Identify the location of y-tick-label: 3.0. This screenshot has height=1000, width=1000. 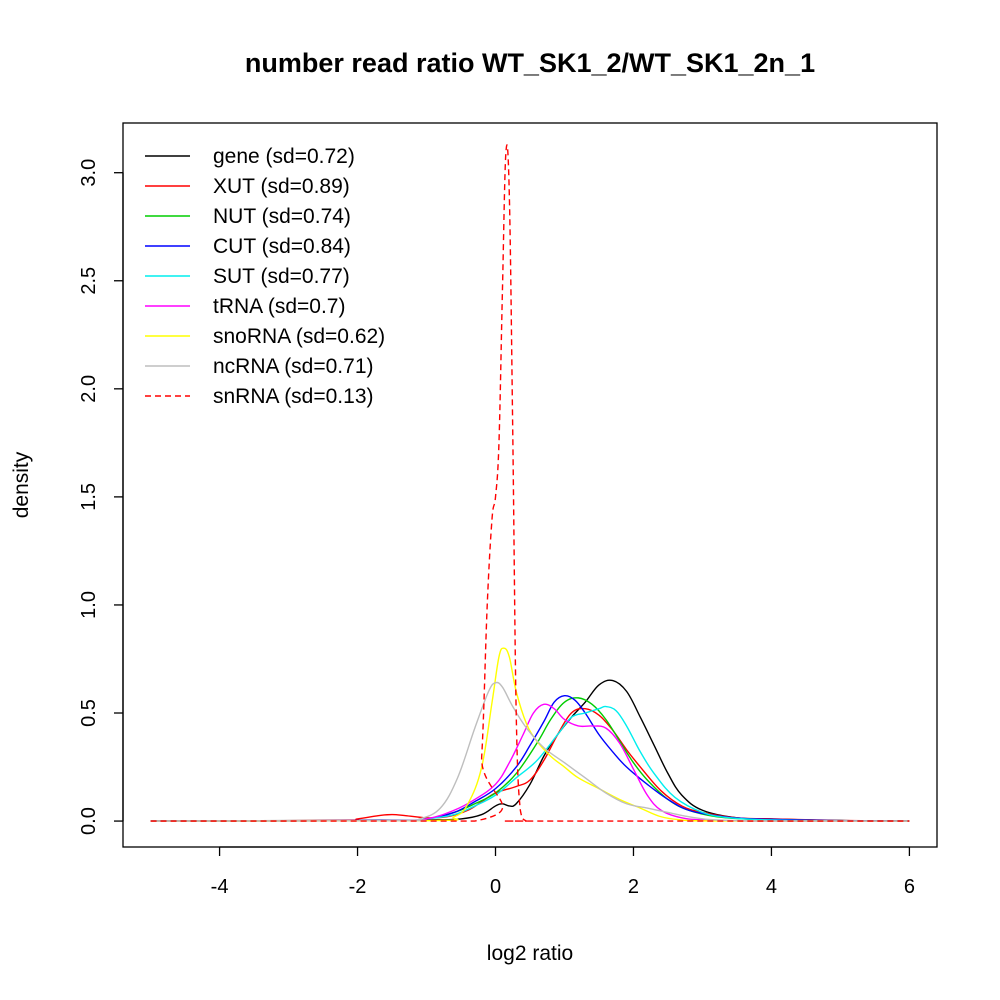
(89, 173).